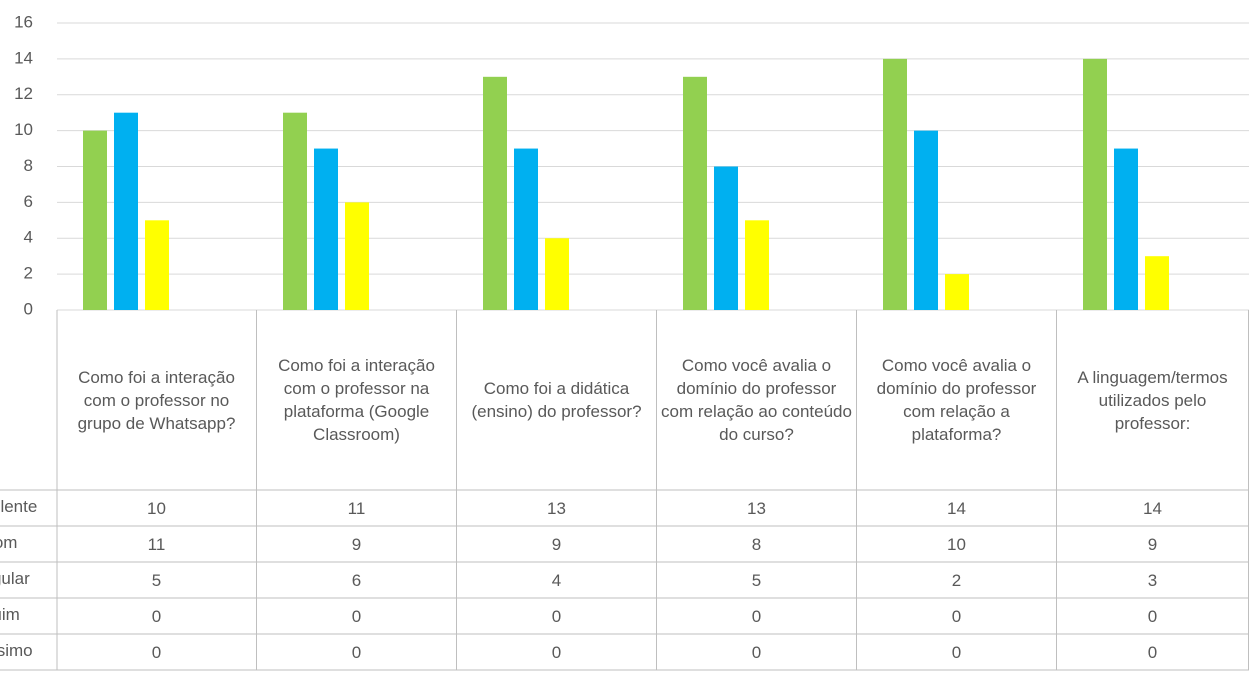 The width and height of the screenshot is (1249, 680). What do you see at coordinates (1153, 580) in the screenshot?
I see `table-value: 3` at bounding box center [1153, 580].